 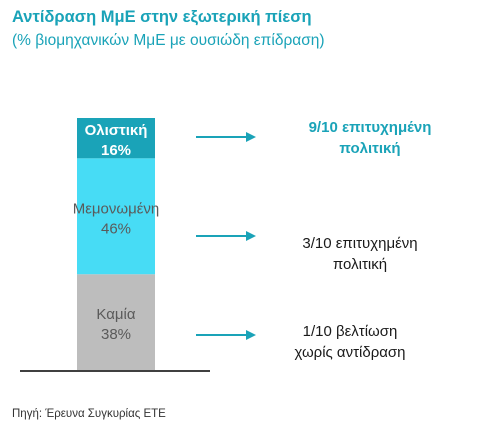 I want to click on outcome-none: 1/10 βελτίωση χωρίς αντίδραση, so click(x=350, y=342).